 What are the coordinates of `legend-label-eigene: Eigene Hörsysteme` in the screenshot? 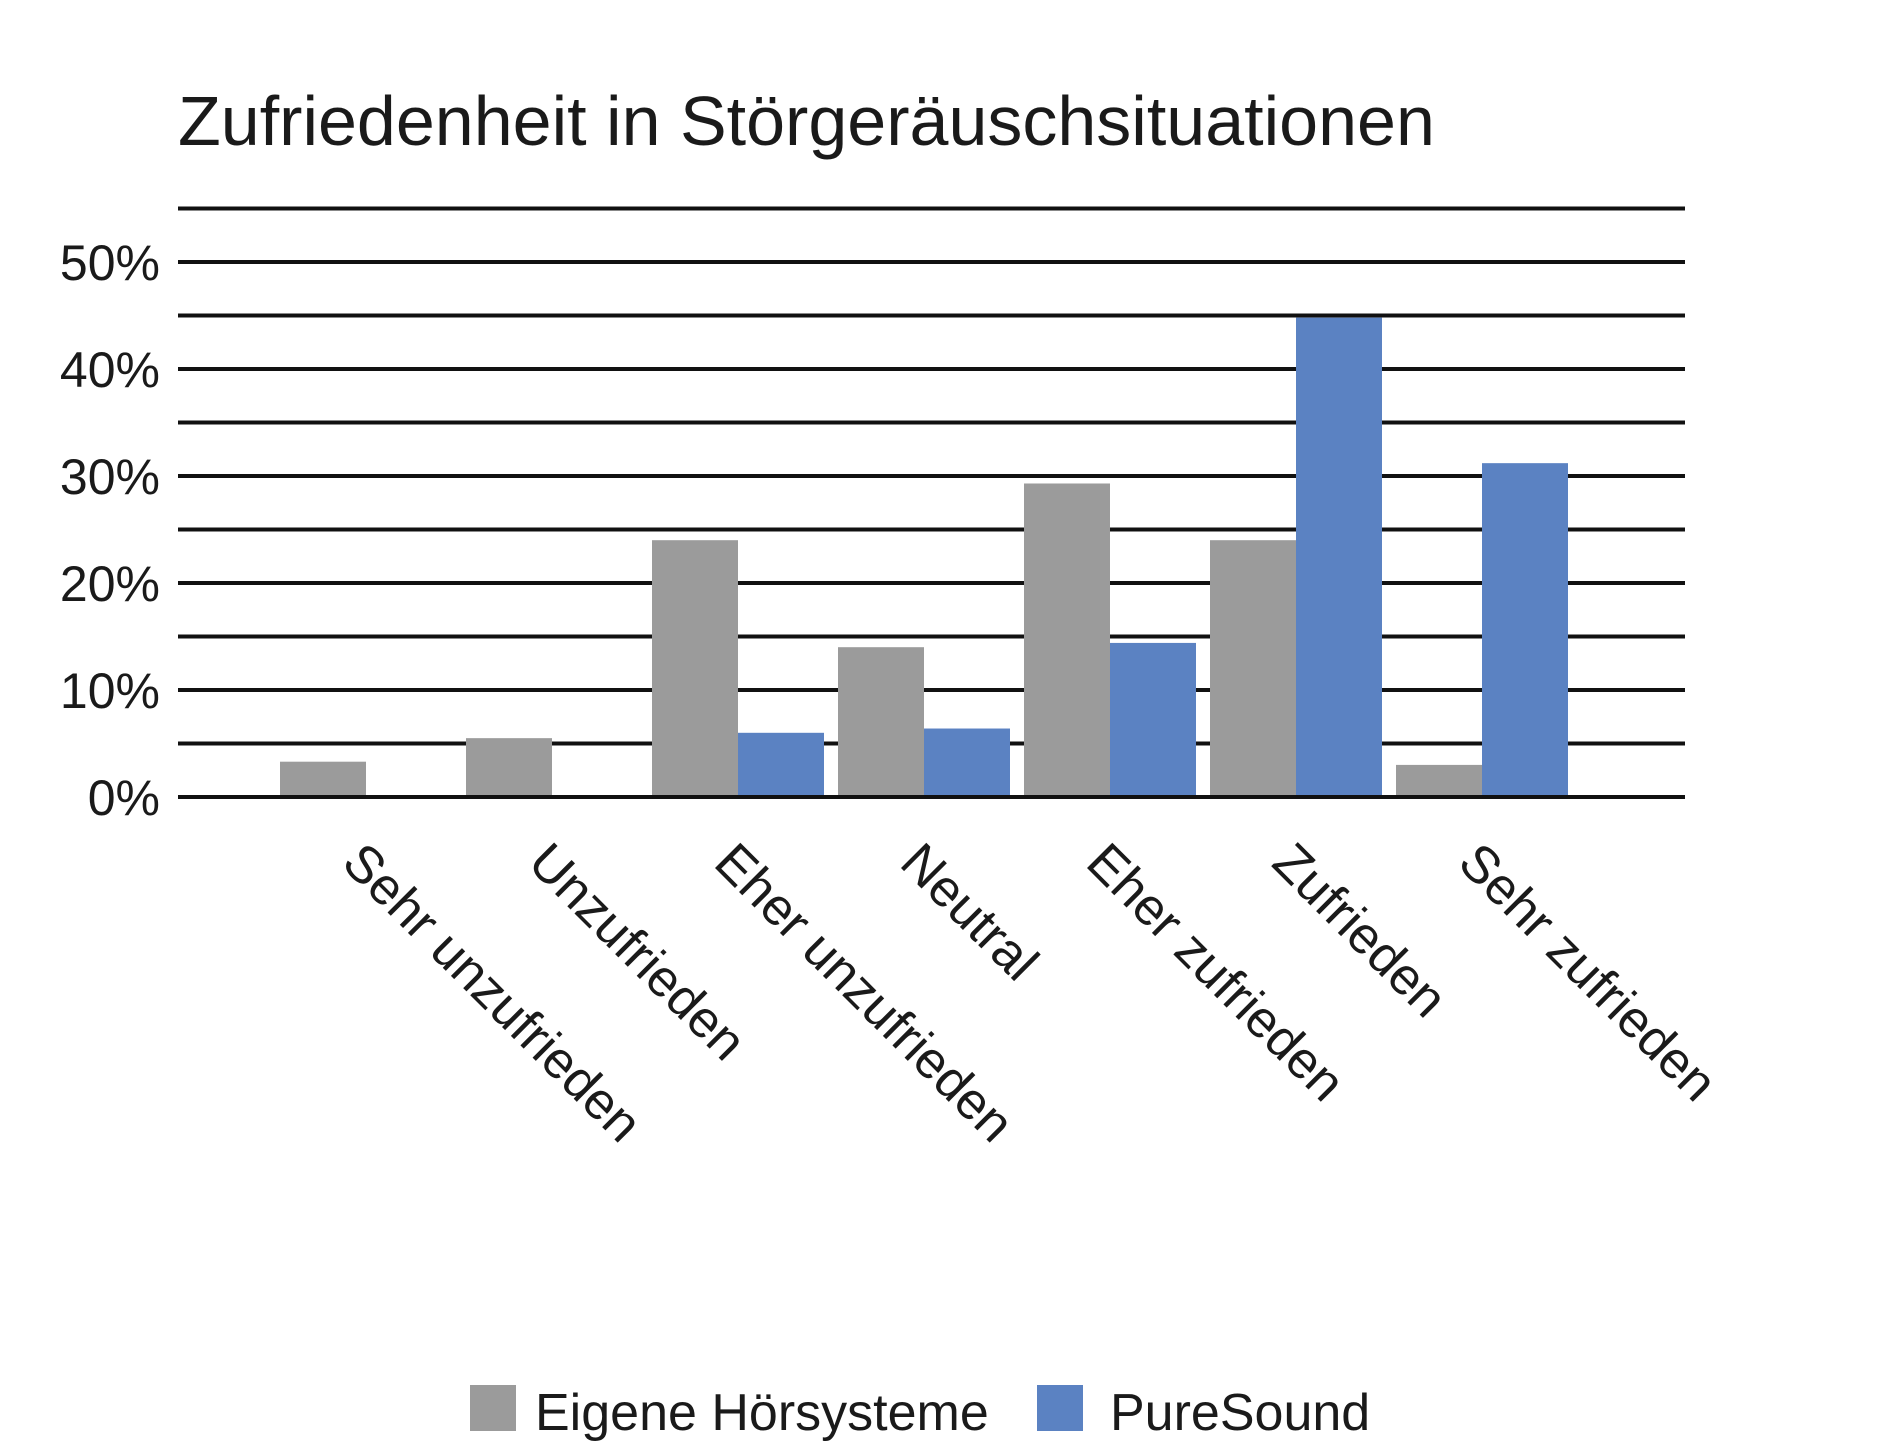 It's located at (762, 1412).